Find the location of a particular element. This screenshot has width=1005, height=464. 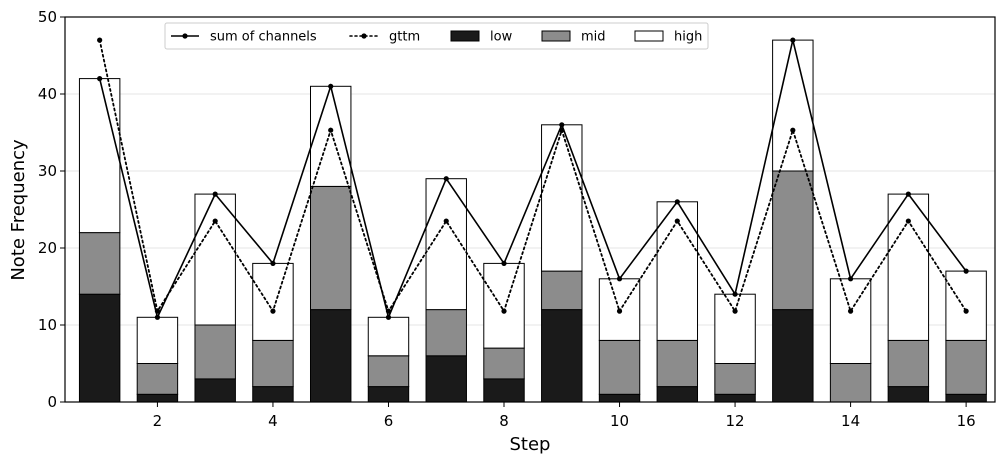

legend-swatch-high is located at coordinates (649, 36).